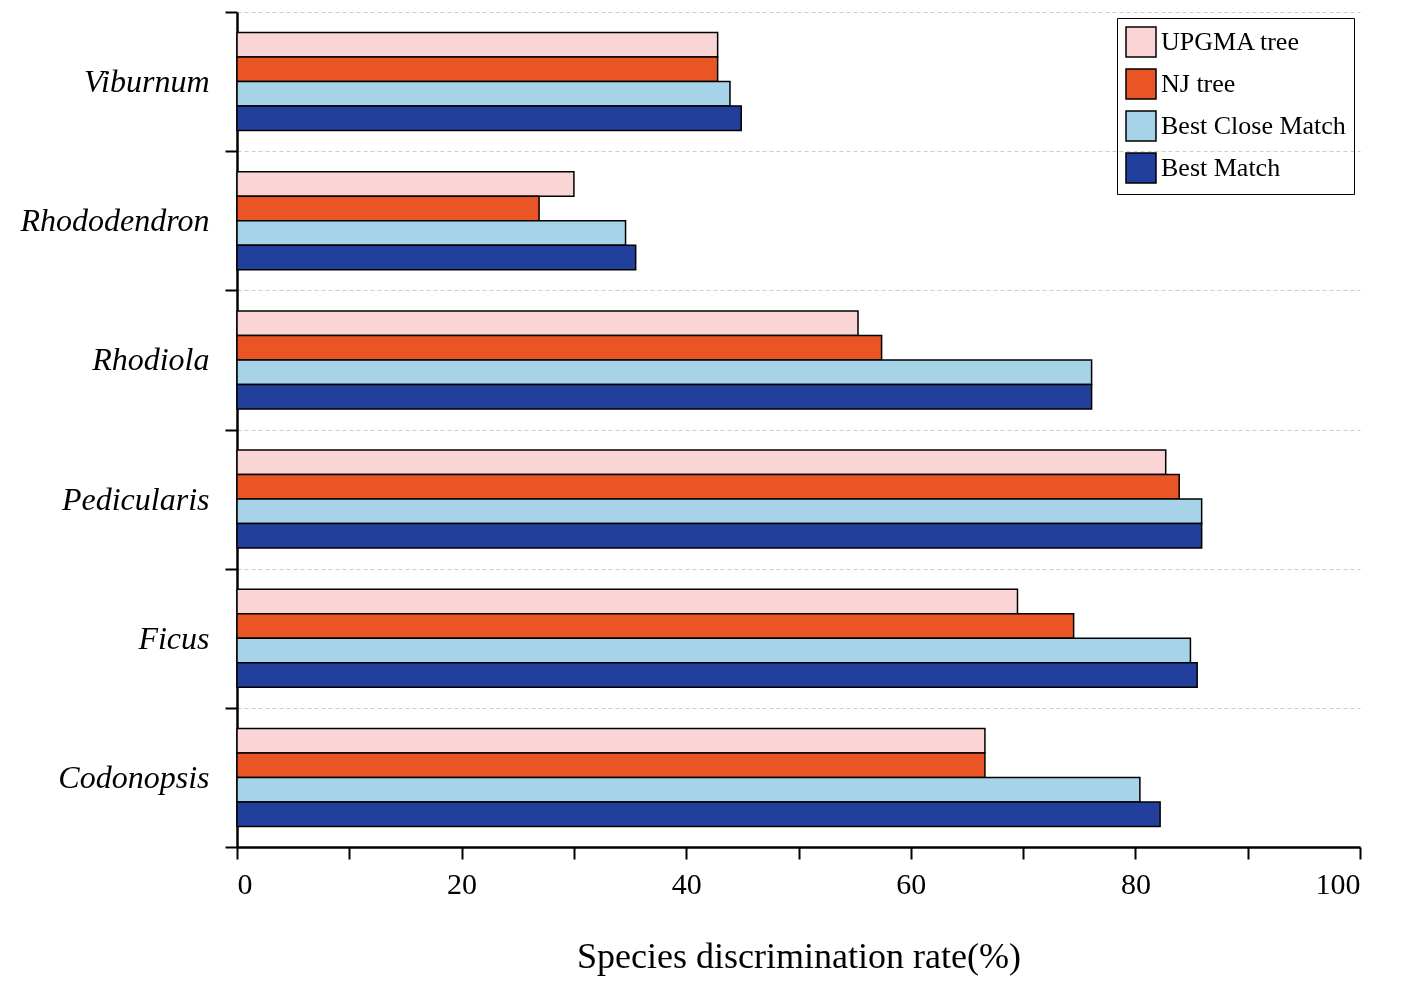 The image size is (1403, 982). What do you see at coordinates (1253, 125) in the screenshot?
I see `legend-label: Best Close Match` at bounding box center [1253, 125].